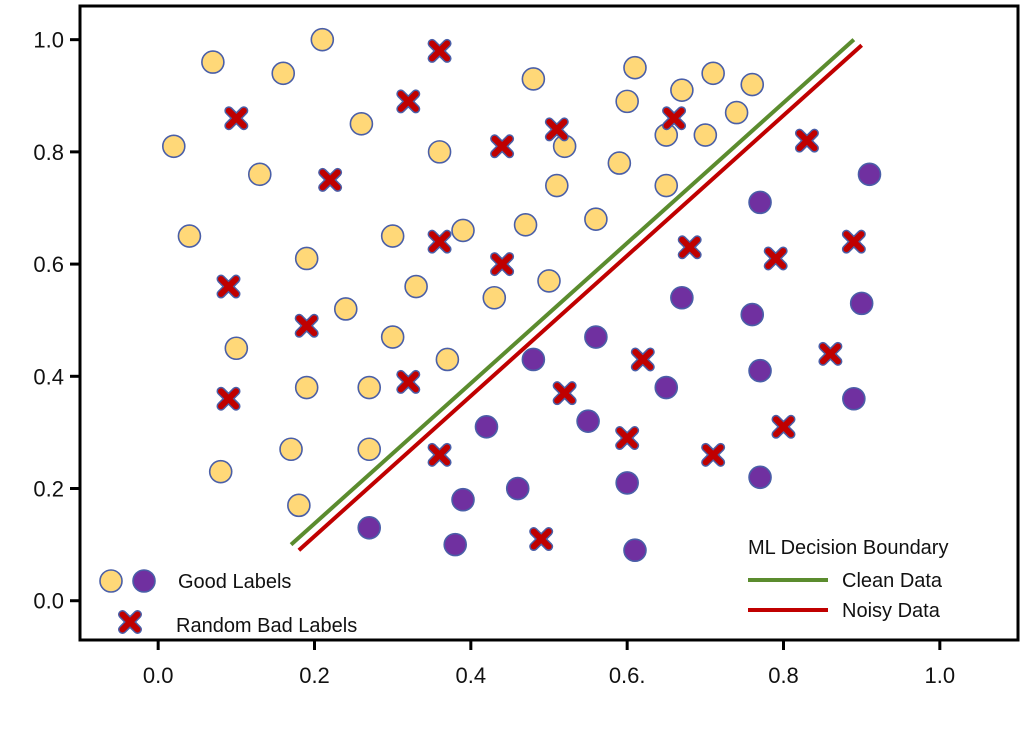  I want to click on legend-yellow-circle, so click(111, 581).